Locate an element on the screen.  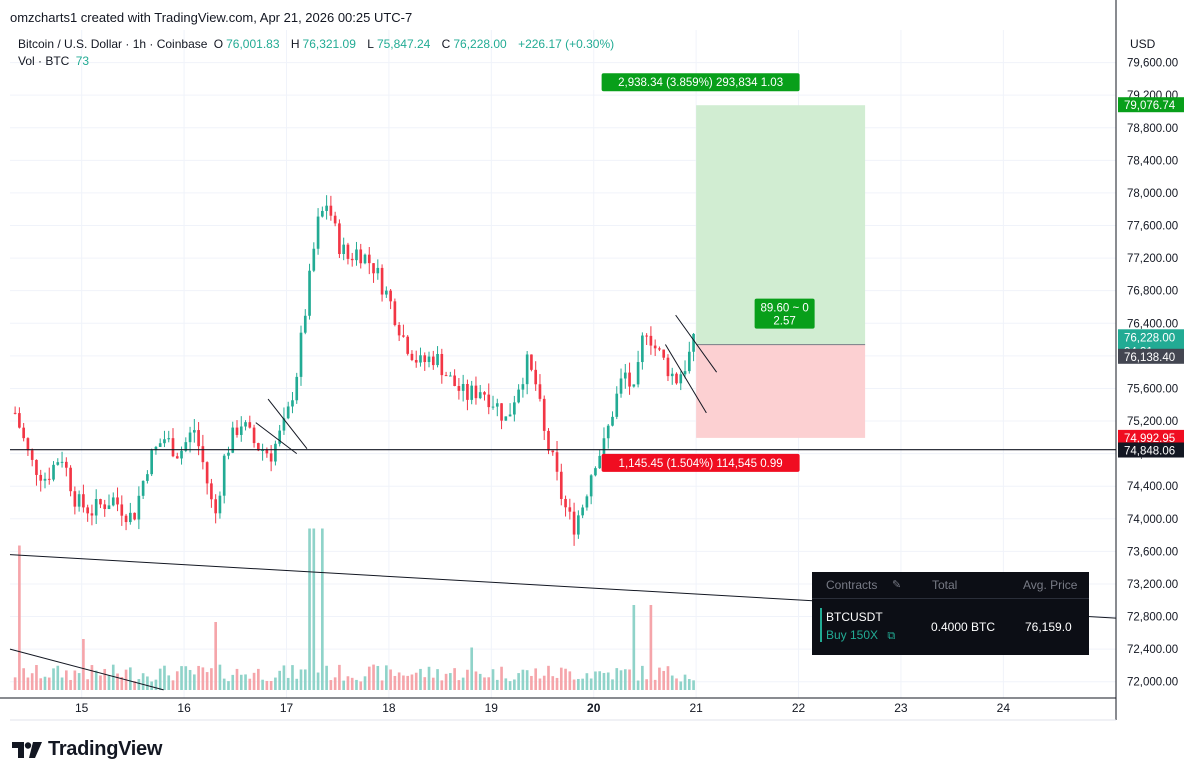
entry-price-tag is located at coordinates (1151, 356).